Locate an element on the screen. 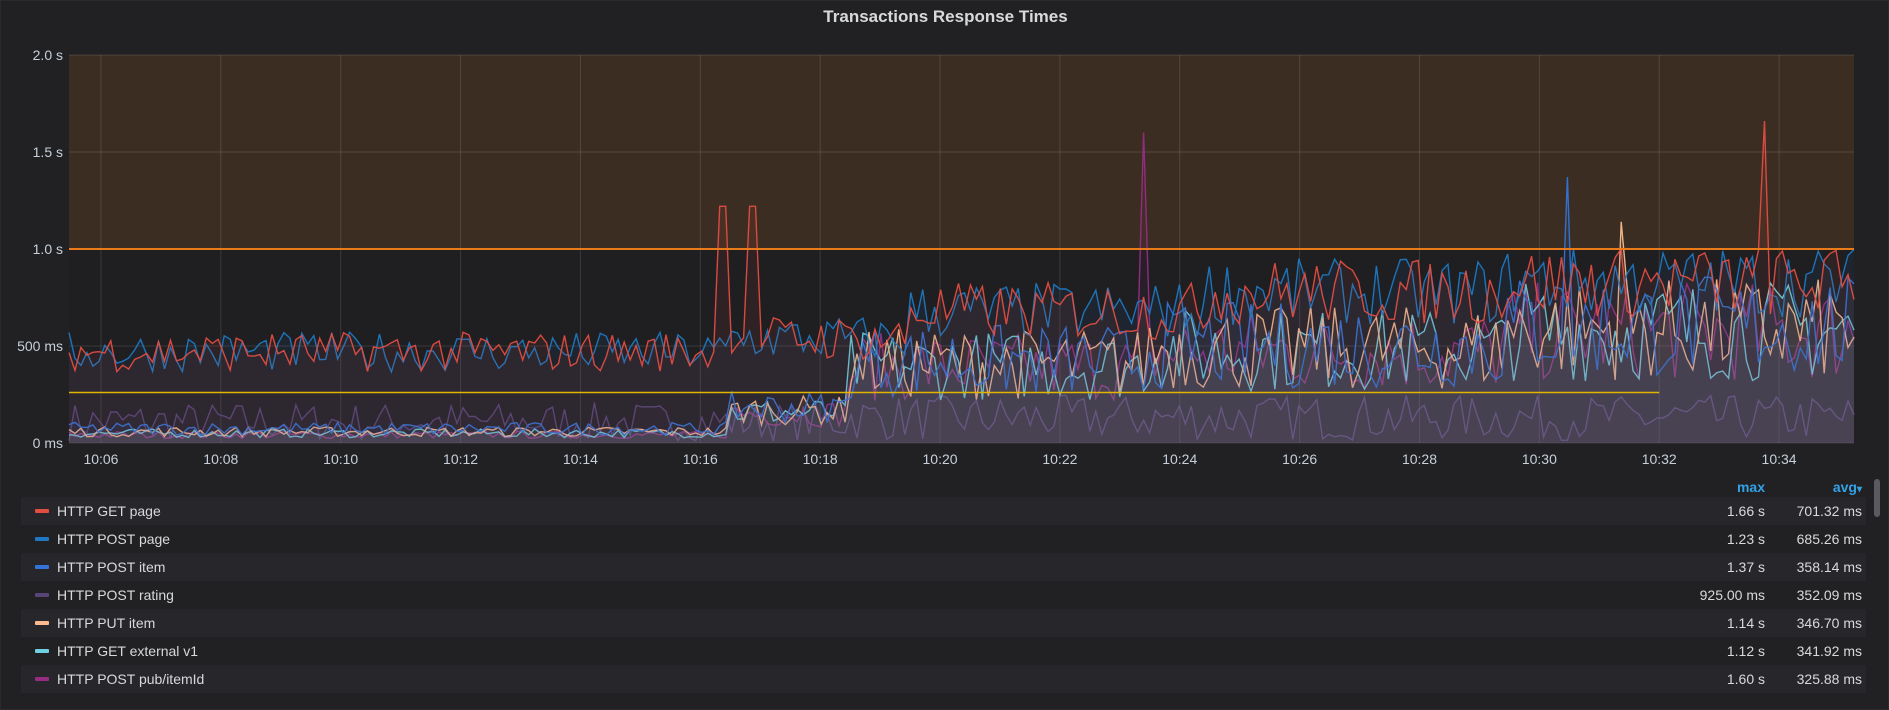 This screenshot has height=710, width=1889. series-max-value: 1.12 s is located at coordinates (1745, 651).